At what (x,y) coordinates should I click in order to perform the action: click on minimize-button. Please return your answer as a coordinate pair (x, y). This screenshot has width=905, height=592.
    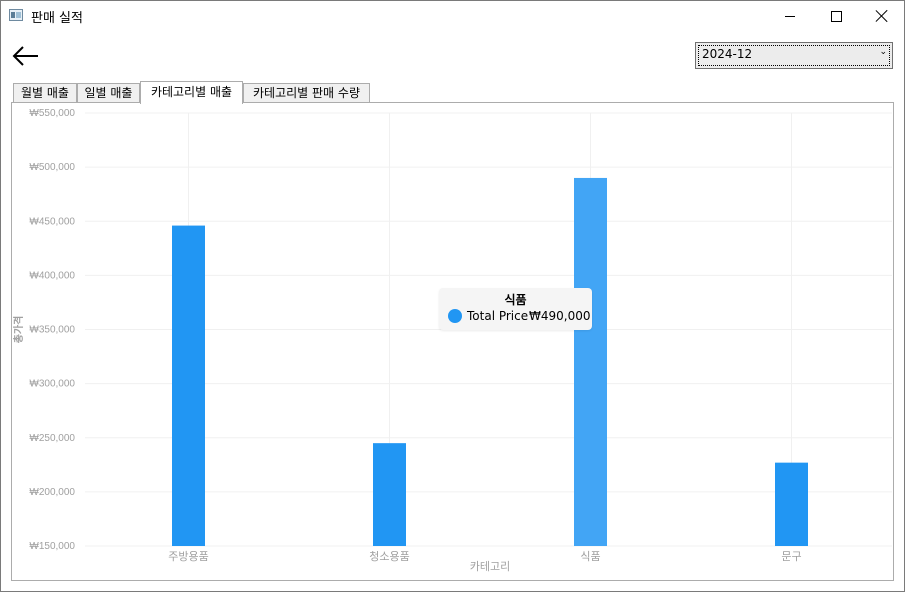
    Looking at the image, I should click on (790, 16).